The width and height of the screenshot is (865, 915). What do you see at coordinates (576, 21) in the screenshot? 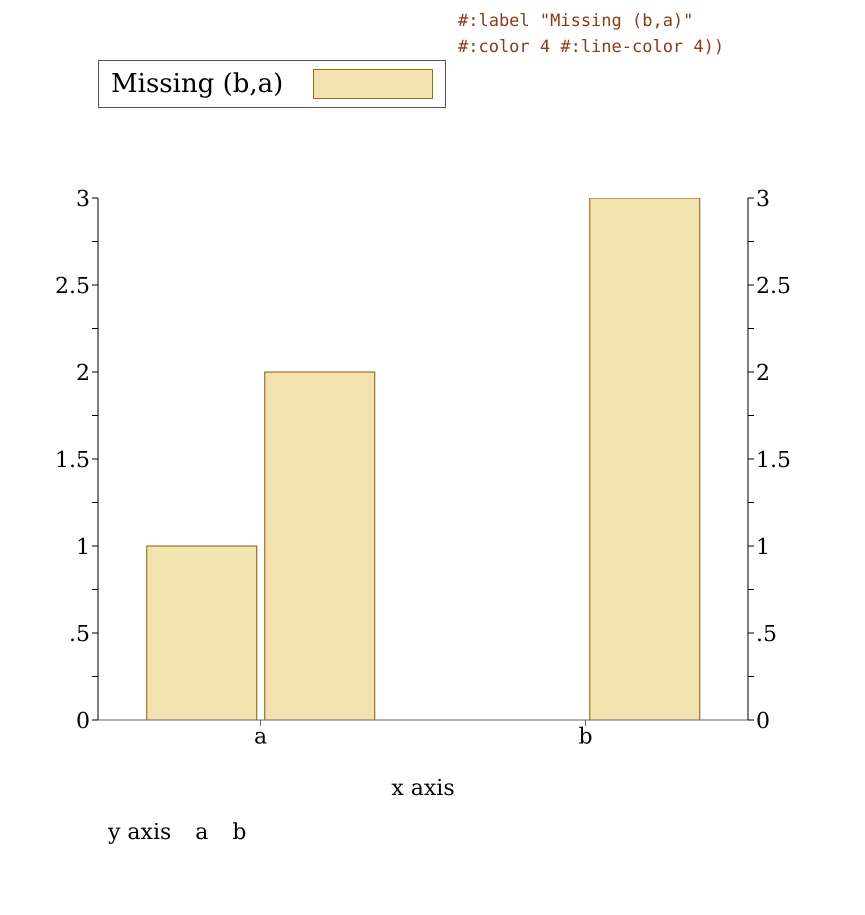
I see `text: #:label "Missing (b,a)"` at bounding box center [576, 21].